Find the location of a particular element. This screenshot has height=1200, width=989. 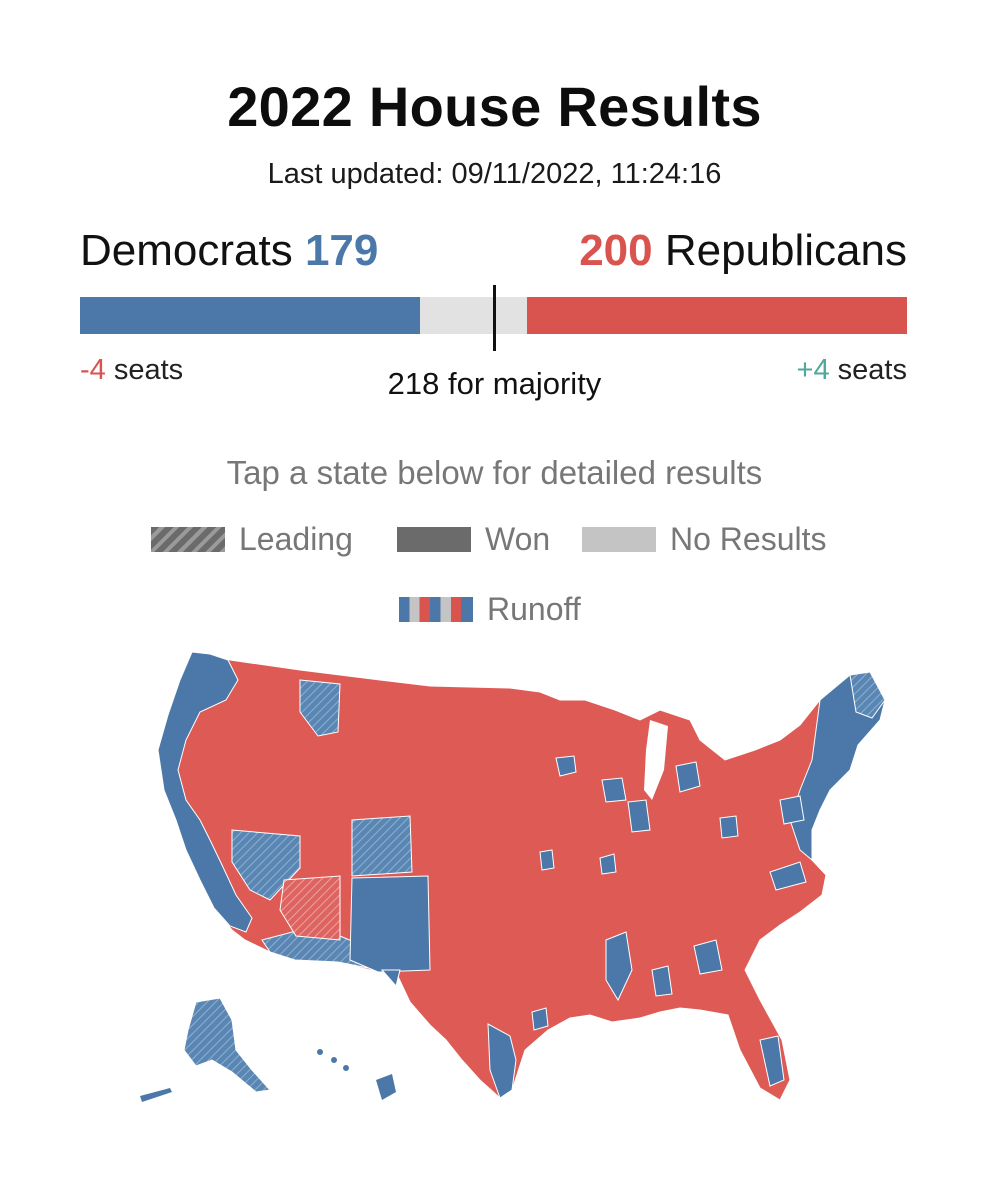

mississippi-delta-dem is located at coordinates (619, 966).